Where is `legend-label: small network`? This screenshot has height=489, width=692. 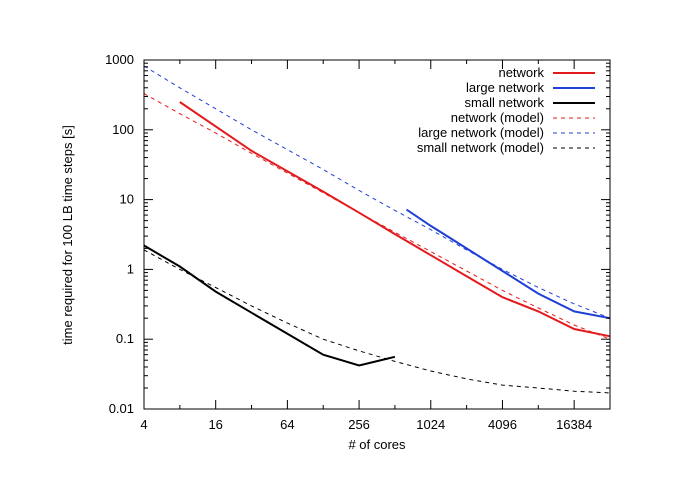 legend-label: small network is located at coordinates (505, 102).